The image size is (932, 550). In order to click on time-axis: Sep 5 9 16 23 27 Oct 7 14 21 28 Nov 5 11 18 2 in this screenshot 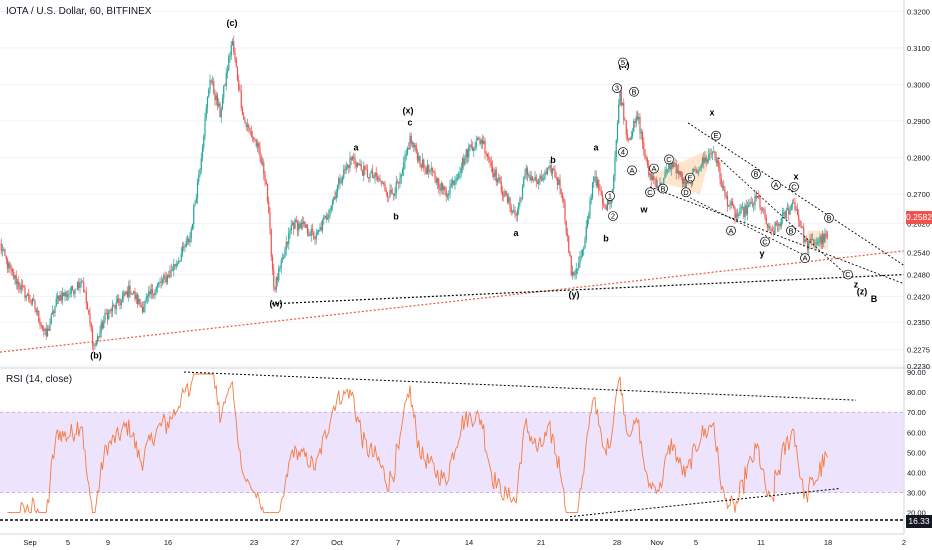, I will do `click(453, 540)`.